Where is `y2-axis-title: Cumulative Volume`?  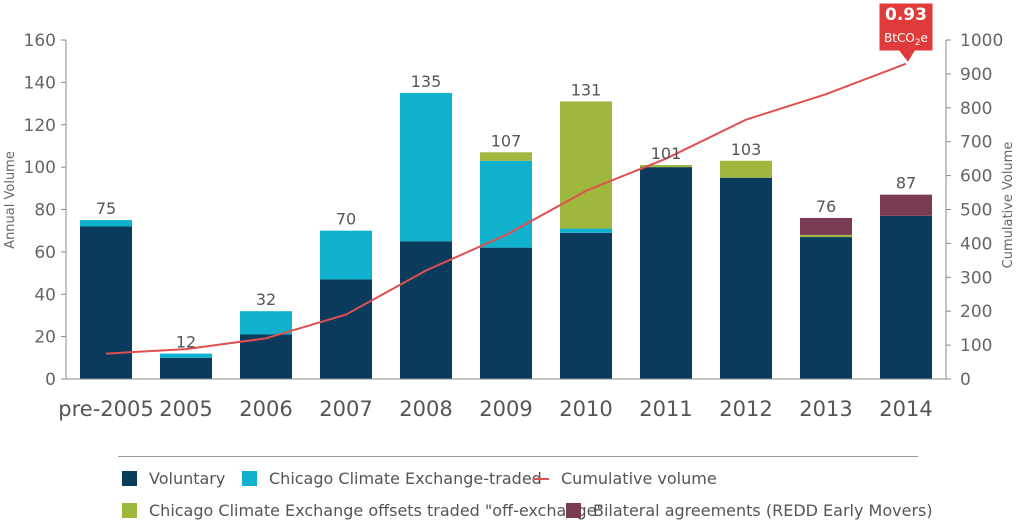
y2-axis-title: Cumulative Volume is located at coordinates (1008, 205).